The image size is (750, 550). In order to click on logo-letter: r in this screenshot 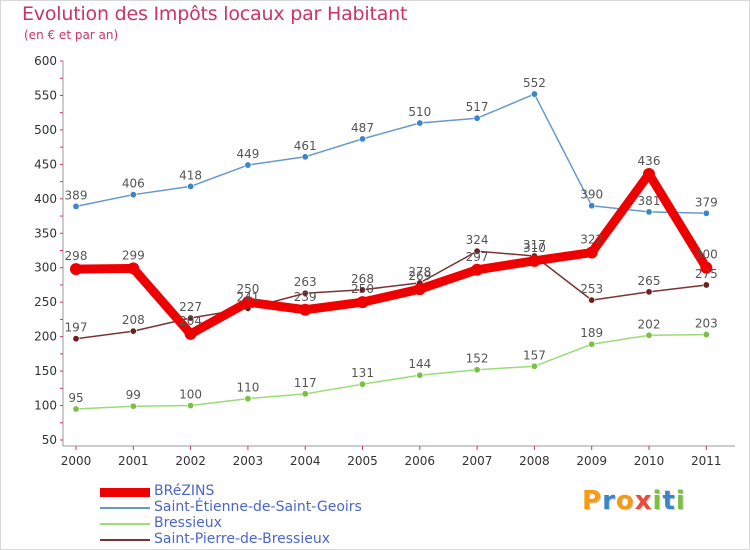, I will do `click(609, 501)`.